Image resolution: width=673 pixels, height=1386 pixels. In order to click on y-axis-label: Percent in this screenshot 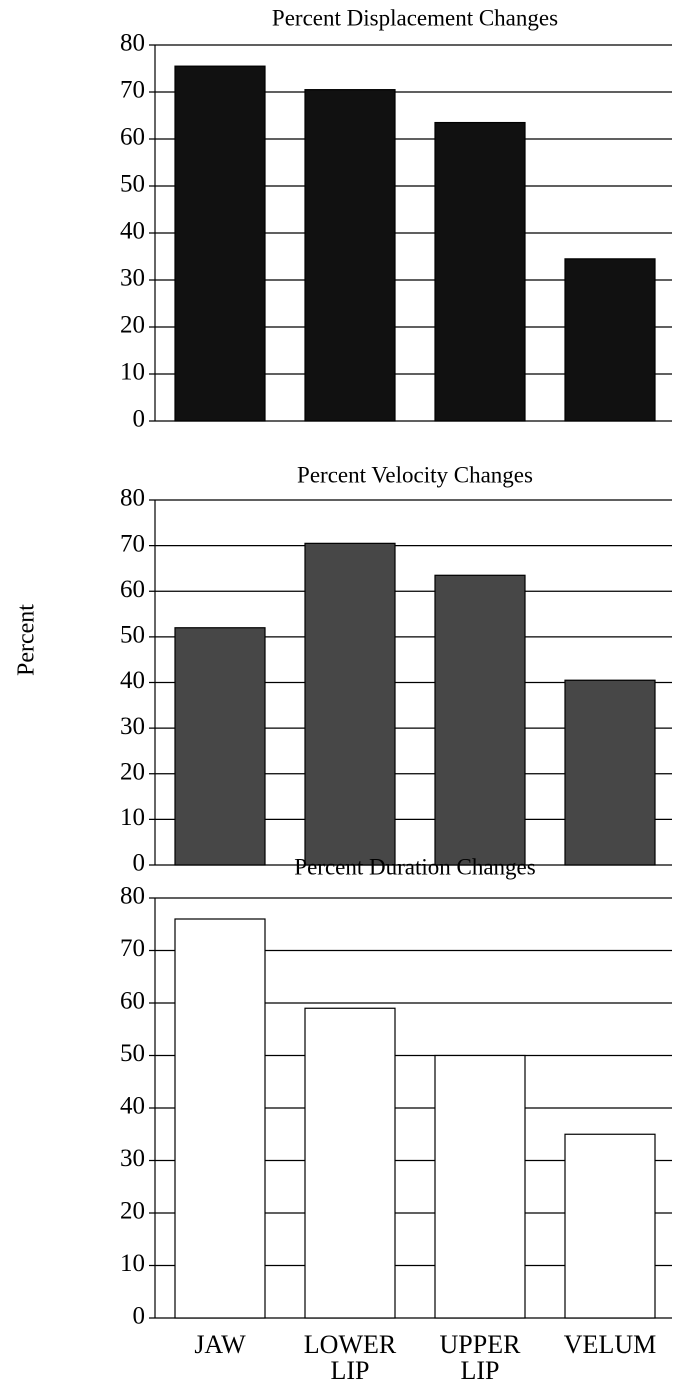, I will do `click(27, 640)`.